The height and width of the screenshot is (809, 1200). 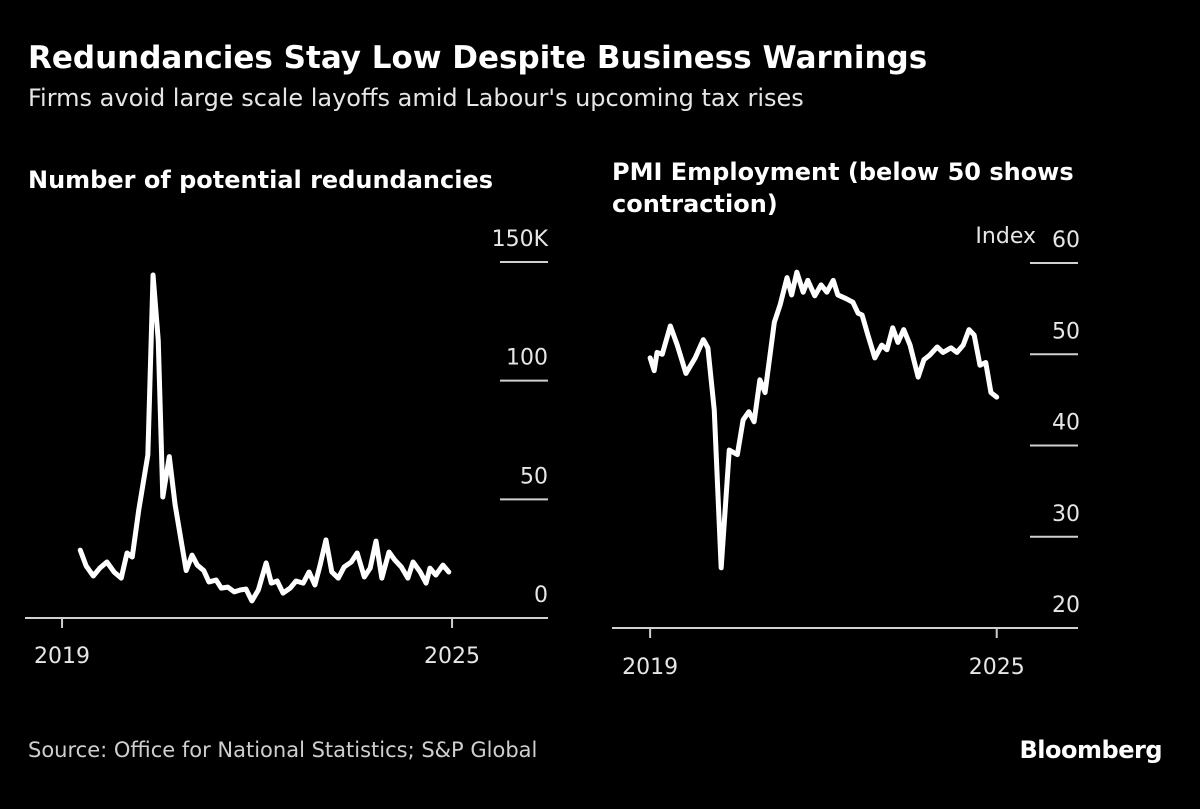 I want to click on y-axis-label: Index, so click(x=1005, y=236).